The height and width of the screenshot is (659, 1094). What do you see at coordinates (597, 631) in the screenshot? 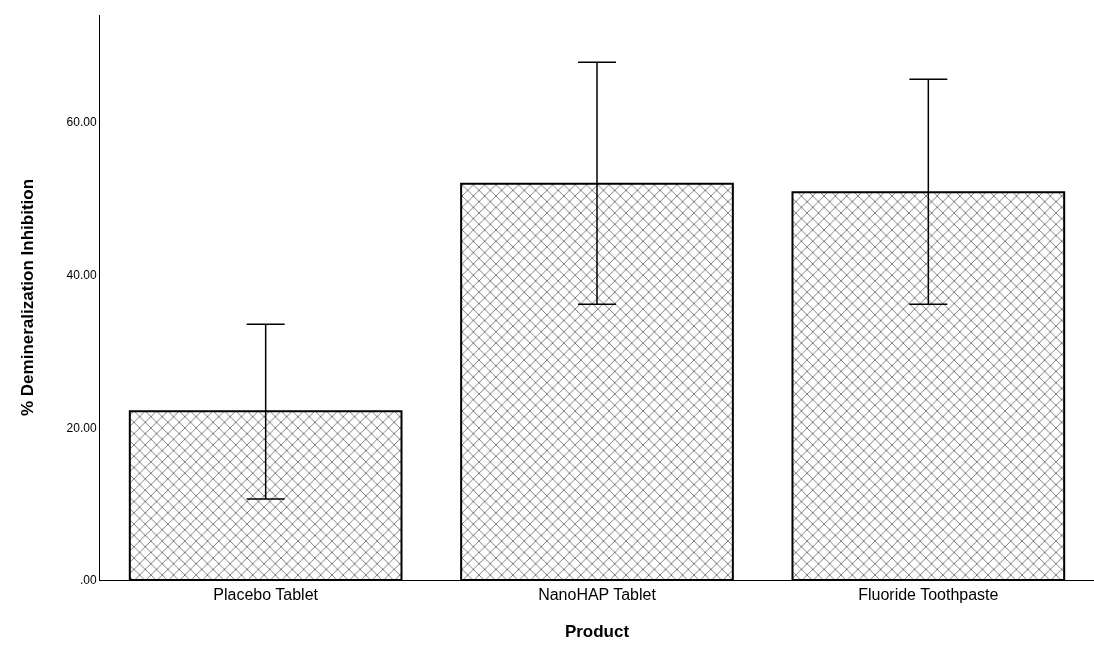
I see `x-axis-title: Product` at bounding box center [597, 631].